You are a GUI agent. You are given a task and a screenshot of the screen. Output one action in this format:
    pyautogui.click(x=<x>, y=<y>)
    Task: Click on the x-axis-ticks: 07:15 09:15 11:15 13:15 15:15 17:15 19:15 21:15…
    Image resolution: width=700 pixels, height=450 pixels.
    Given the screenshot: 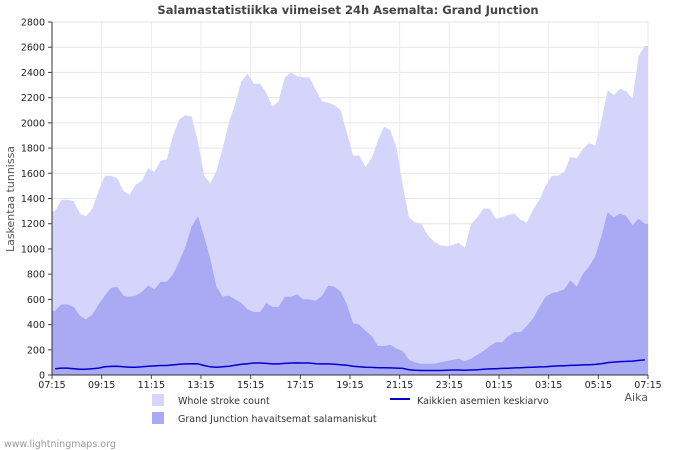 What is the action you would take?
    pyautogui.click(x=350, y=383)
    